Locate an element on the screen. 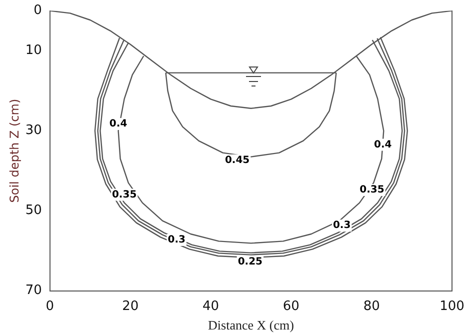 The width and height of the screenshot is (474, 335). y-tick-label: 50 is located at coordinates (33, 210).